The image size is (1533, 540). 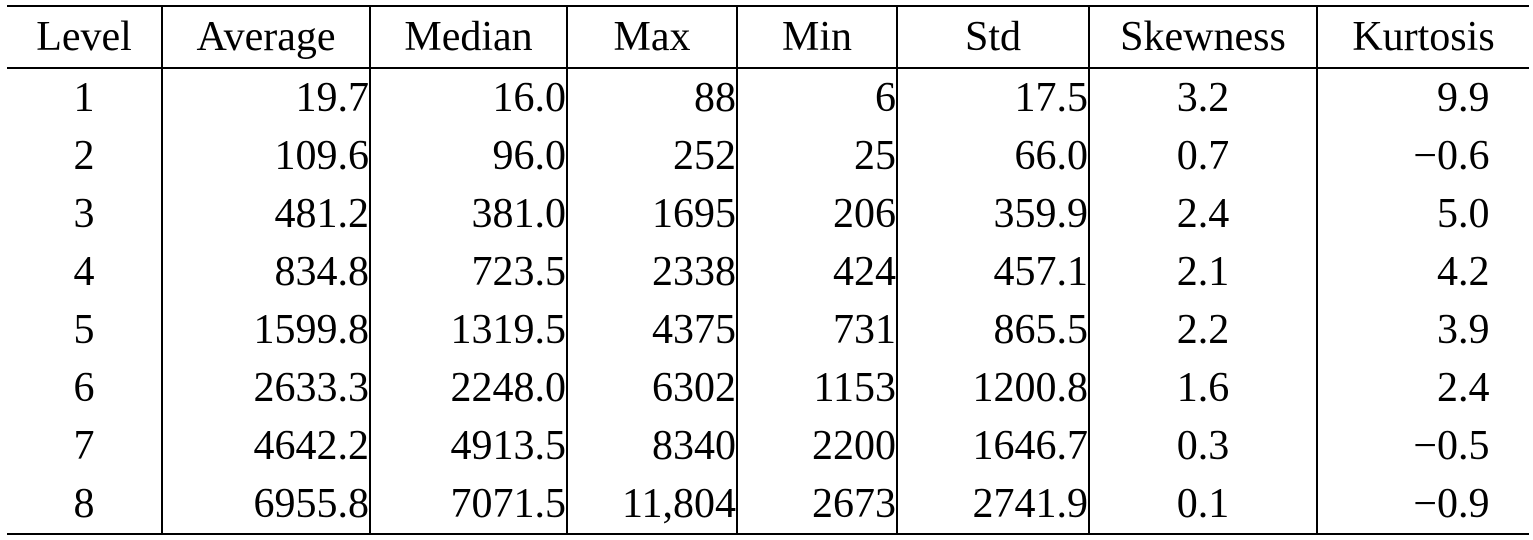 What do you see at coordinates (651, 330) in the screenshot?
I see `cell-max: 4375` at bounding box center [651, 330].